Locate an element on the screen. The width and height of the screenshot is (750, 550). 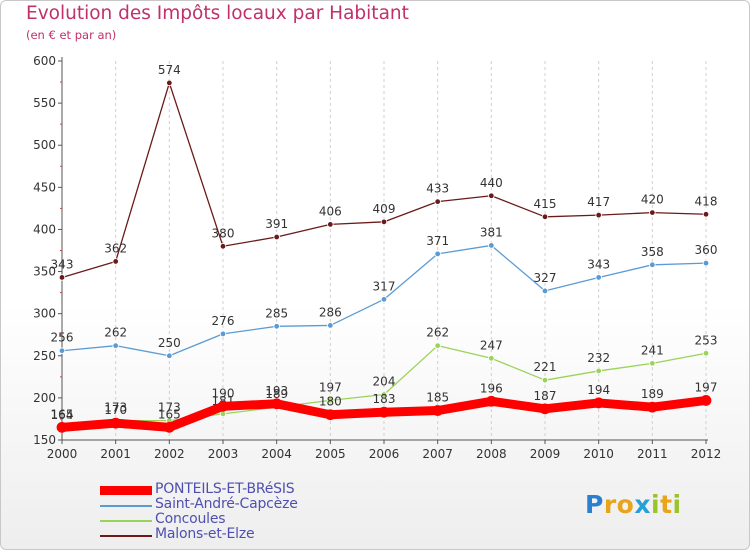
data-label-malons-et-elze: 406 is located at coordinates (330, 211).